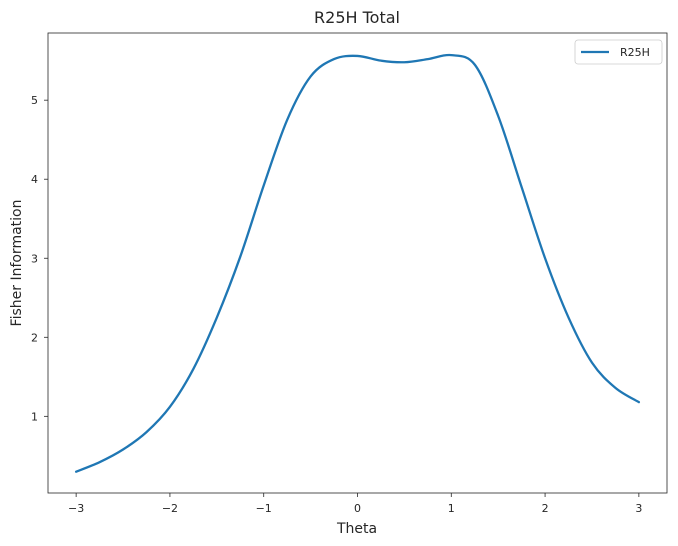 Image resolution: width=678 pixels, height=546 pixels. I want to click on legend-label: R25H, so click(635, 52).